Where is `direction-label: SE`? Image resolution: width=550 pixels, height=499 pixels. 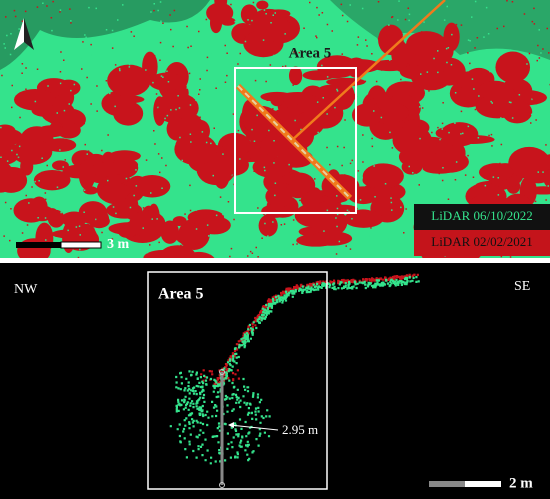 direction-label: SE is located at coordinates (522, 286).